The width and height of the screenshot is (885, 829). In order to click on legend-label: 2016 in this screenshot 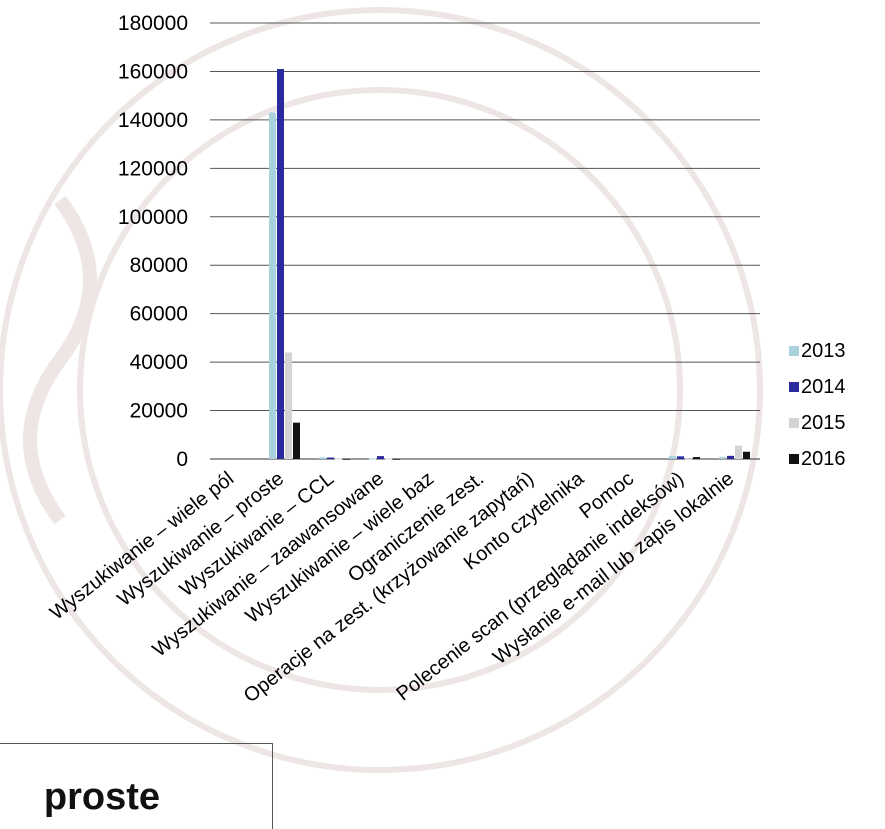, I will do `click(823, 459)`.